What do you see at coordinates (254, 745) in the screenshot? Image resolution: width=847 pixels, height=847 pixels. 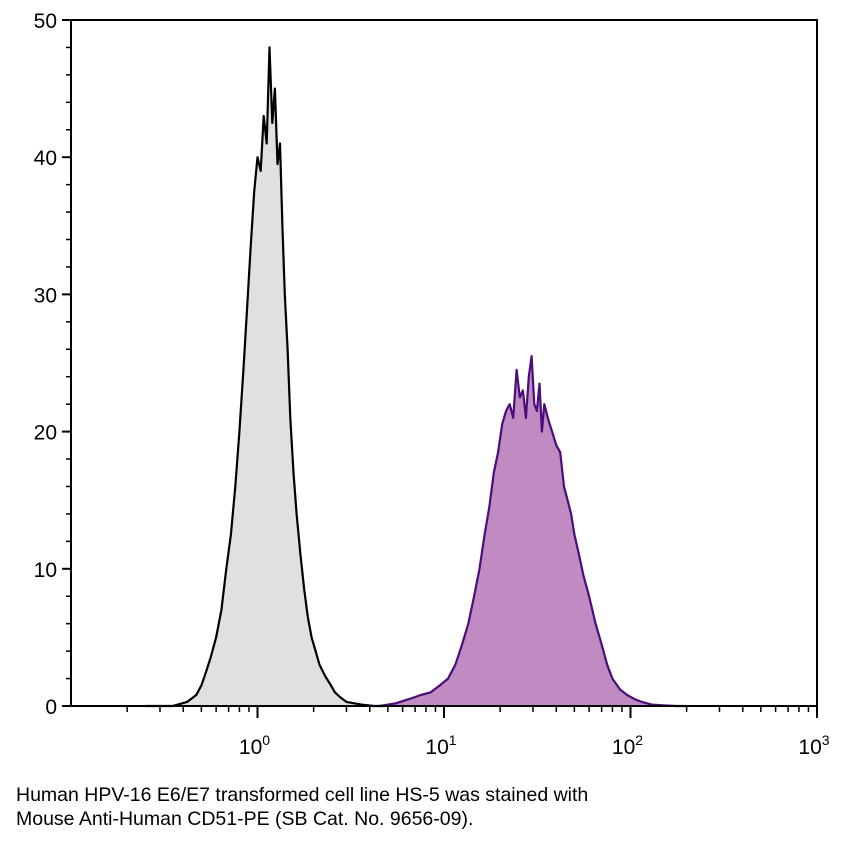 I see `x-tick-label: 10⁰` at bounding box center [254, 745].